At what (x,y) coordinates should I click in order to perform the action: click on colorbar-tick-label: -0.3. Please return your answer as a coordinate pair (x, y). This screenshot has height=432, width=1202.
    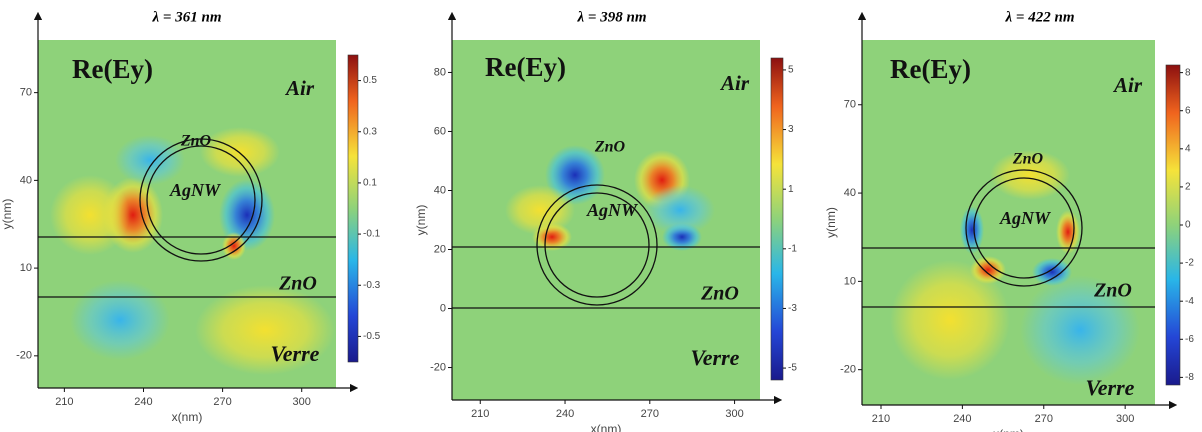
    Looking at the image, I should click on (372, 285).